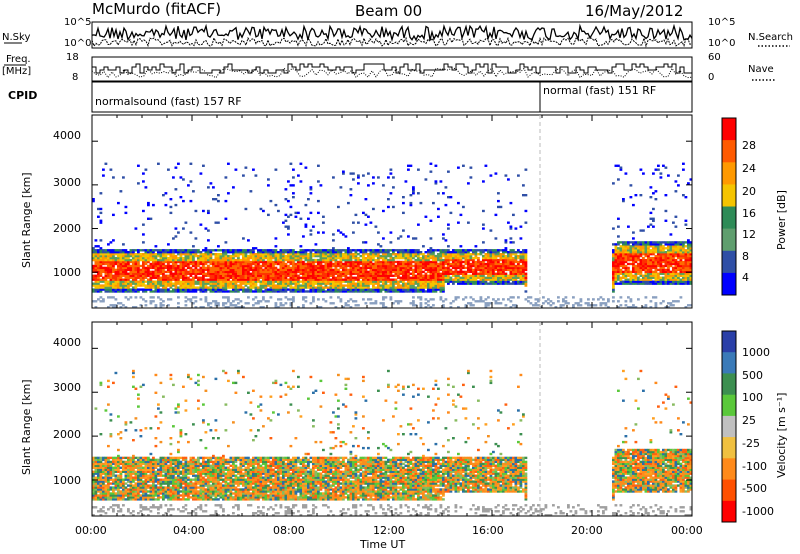 The height and width of the screenshot is (554, 800). What do you see at coordinates (75, 77) in the screenshot?
I see `freq-tick-bottom: 8` at bounding box center [75, 77].